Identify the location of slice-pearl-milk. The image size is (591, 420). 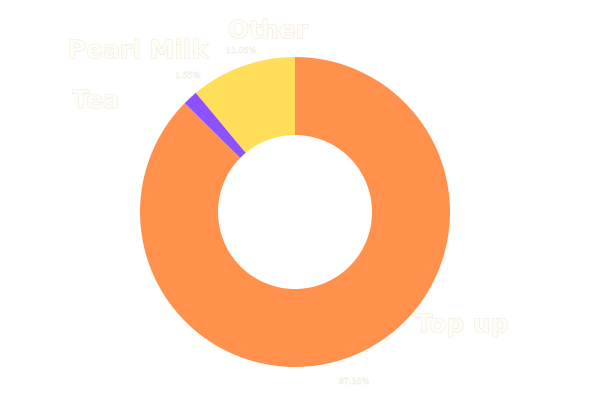
(215, 125).